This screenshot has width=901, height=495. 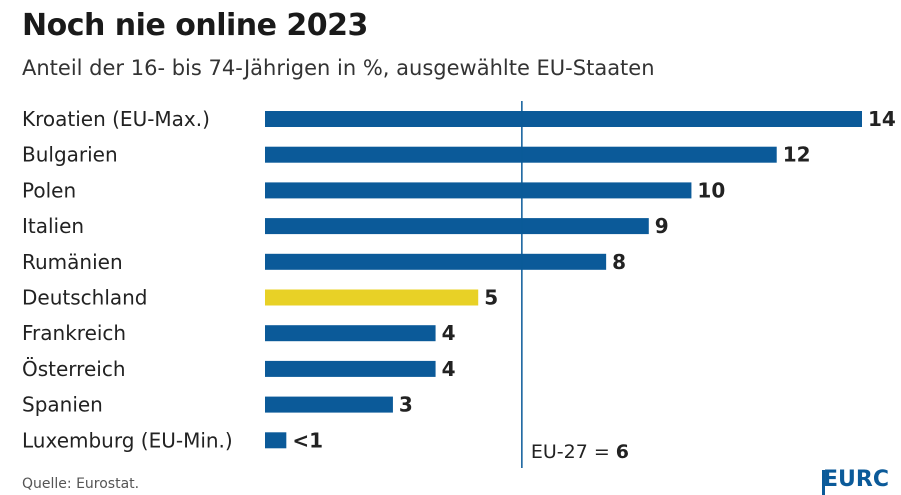 I want to click on chart-title: Noch nie online 2023, so click(x=195, y=25).